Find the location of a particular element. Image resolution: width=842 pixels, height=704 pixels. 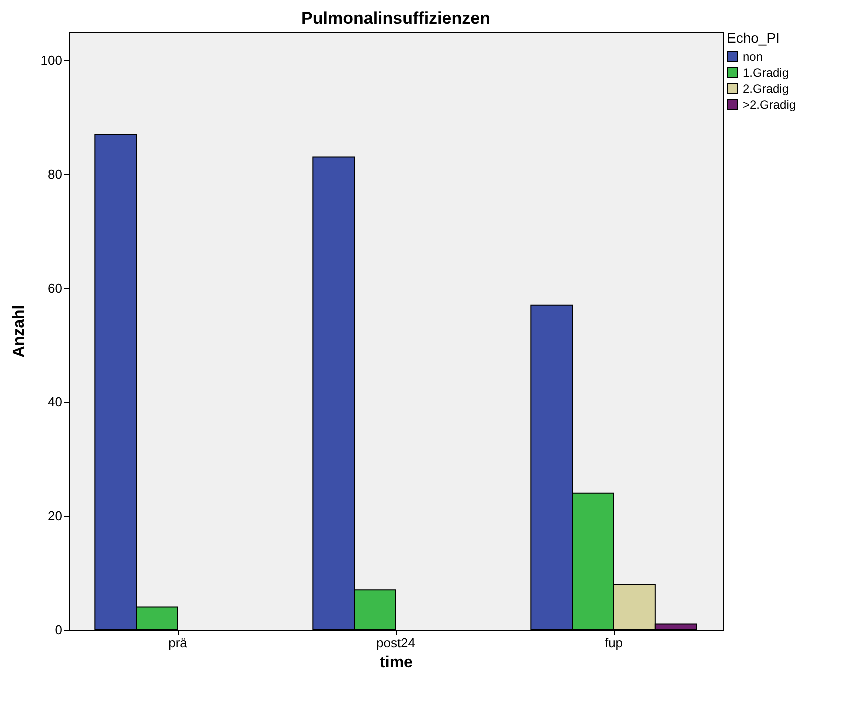

y-tick-label: 0 is located at coordinates (58, 630).